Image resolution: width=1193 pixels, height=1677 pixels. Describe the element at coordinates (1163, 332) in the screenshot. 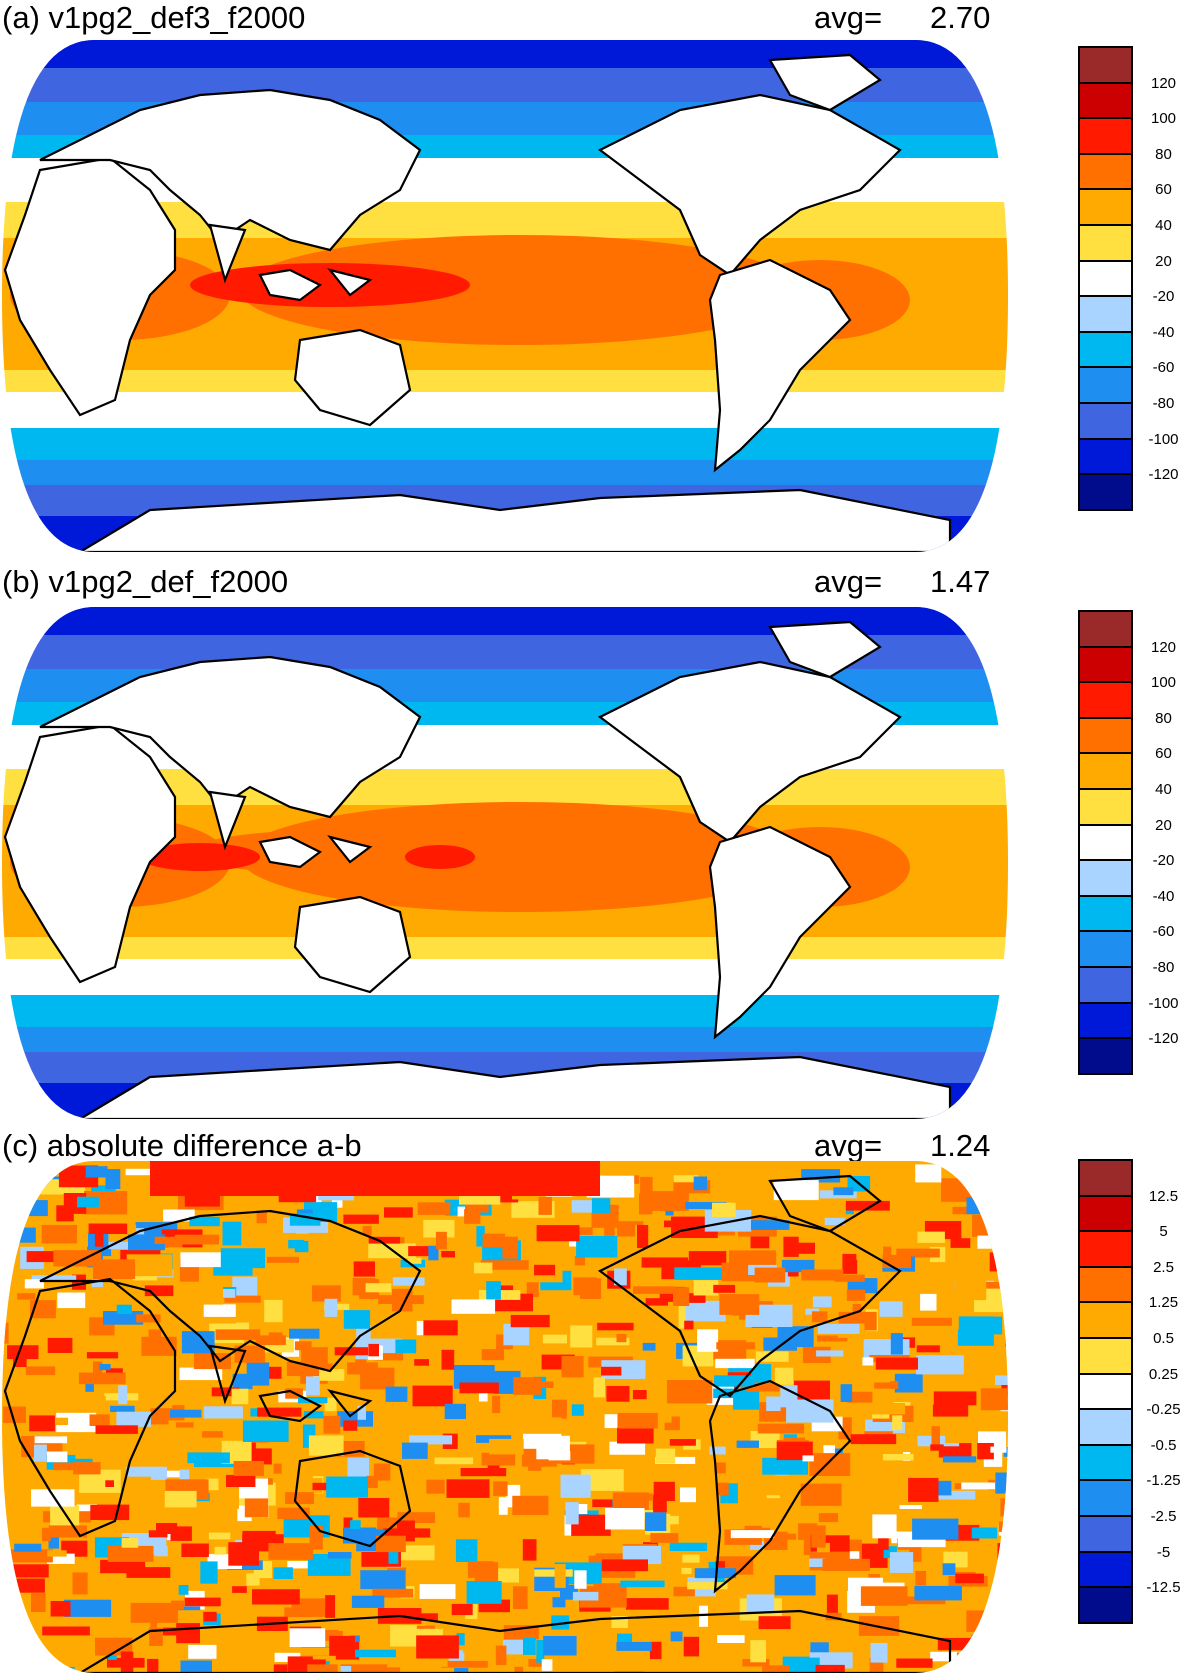

I see `colorbar-tick-label: -40` at that location.